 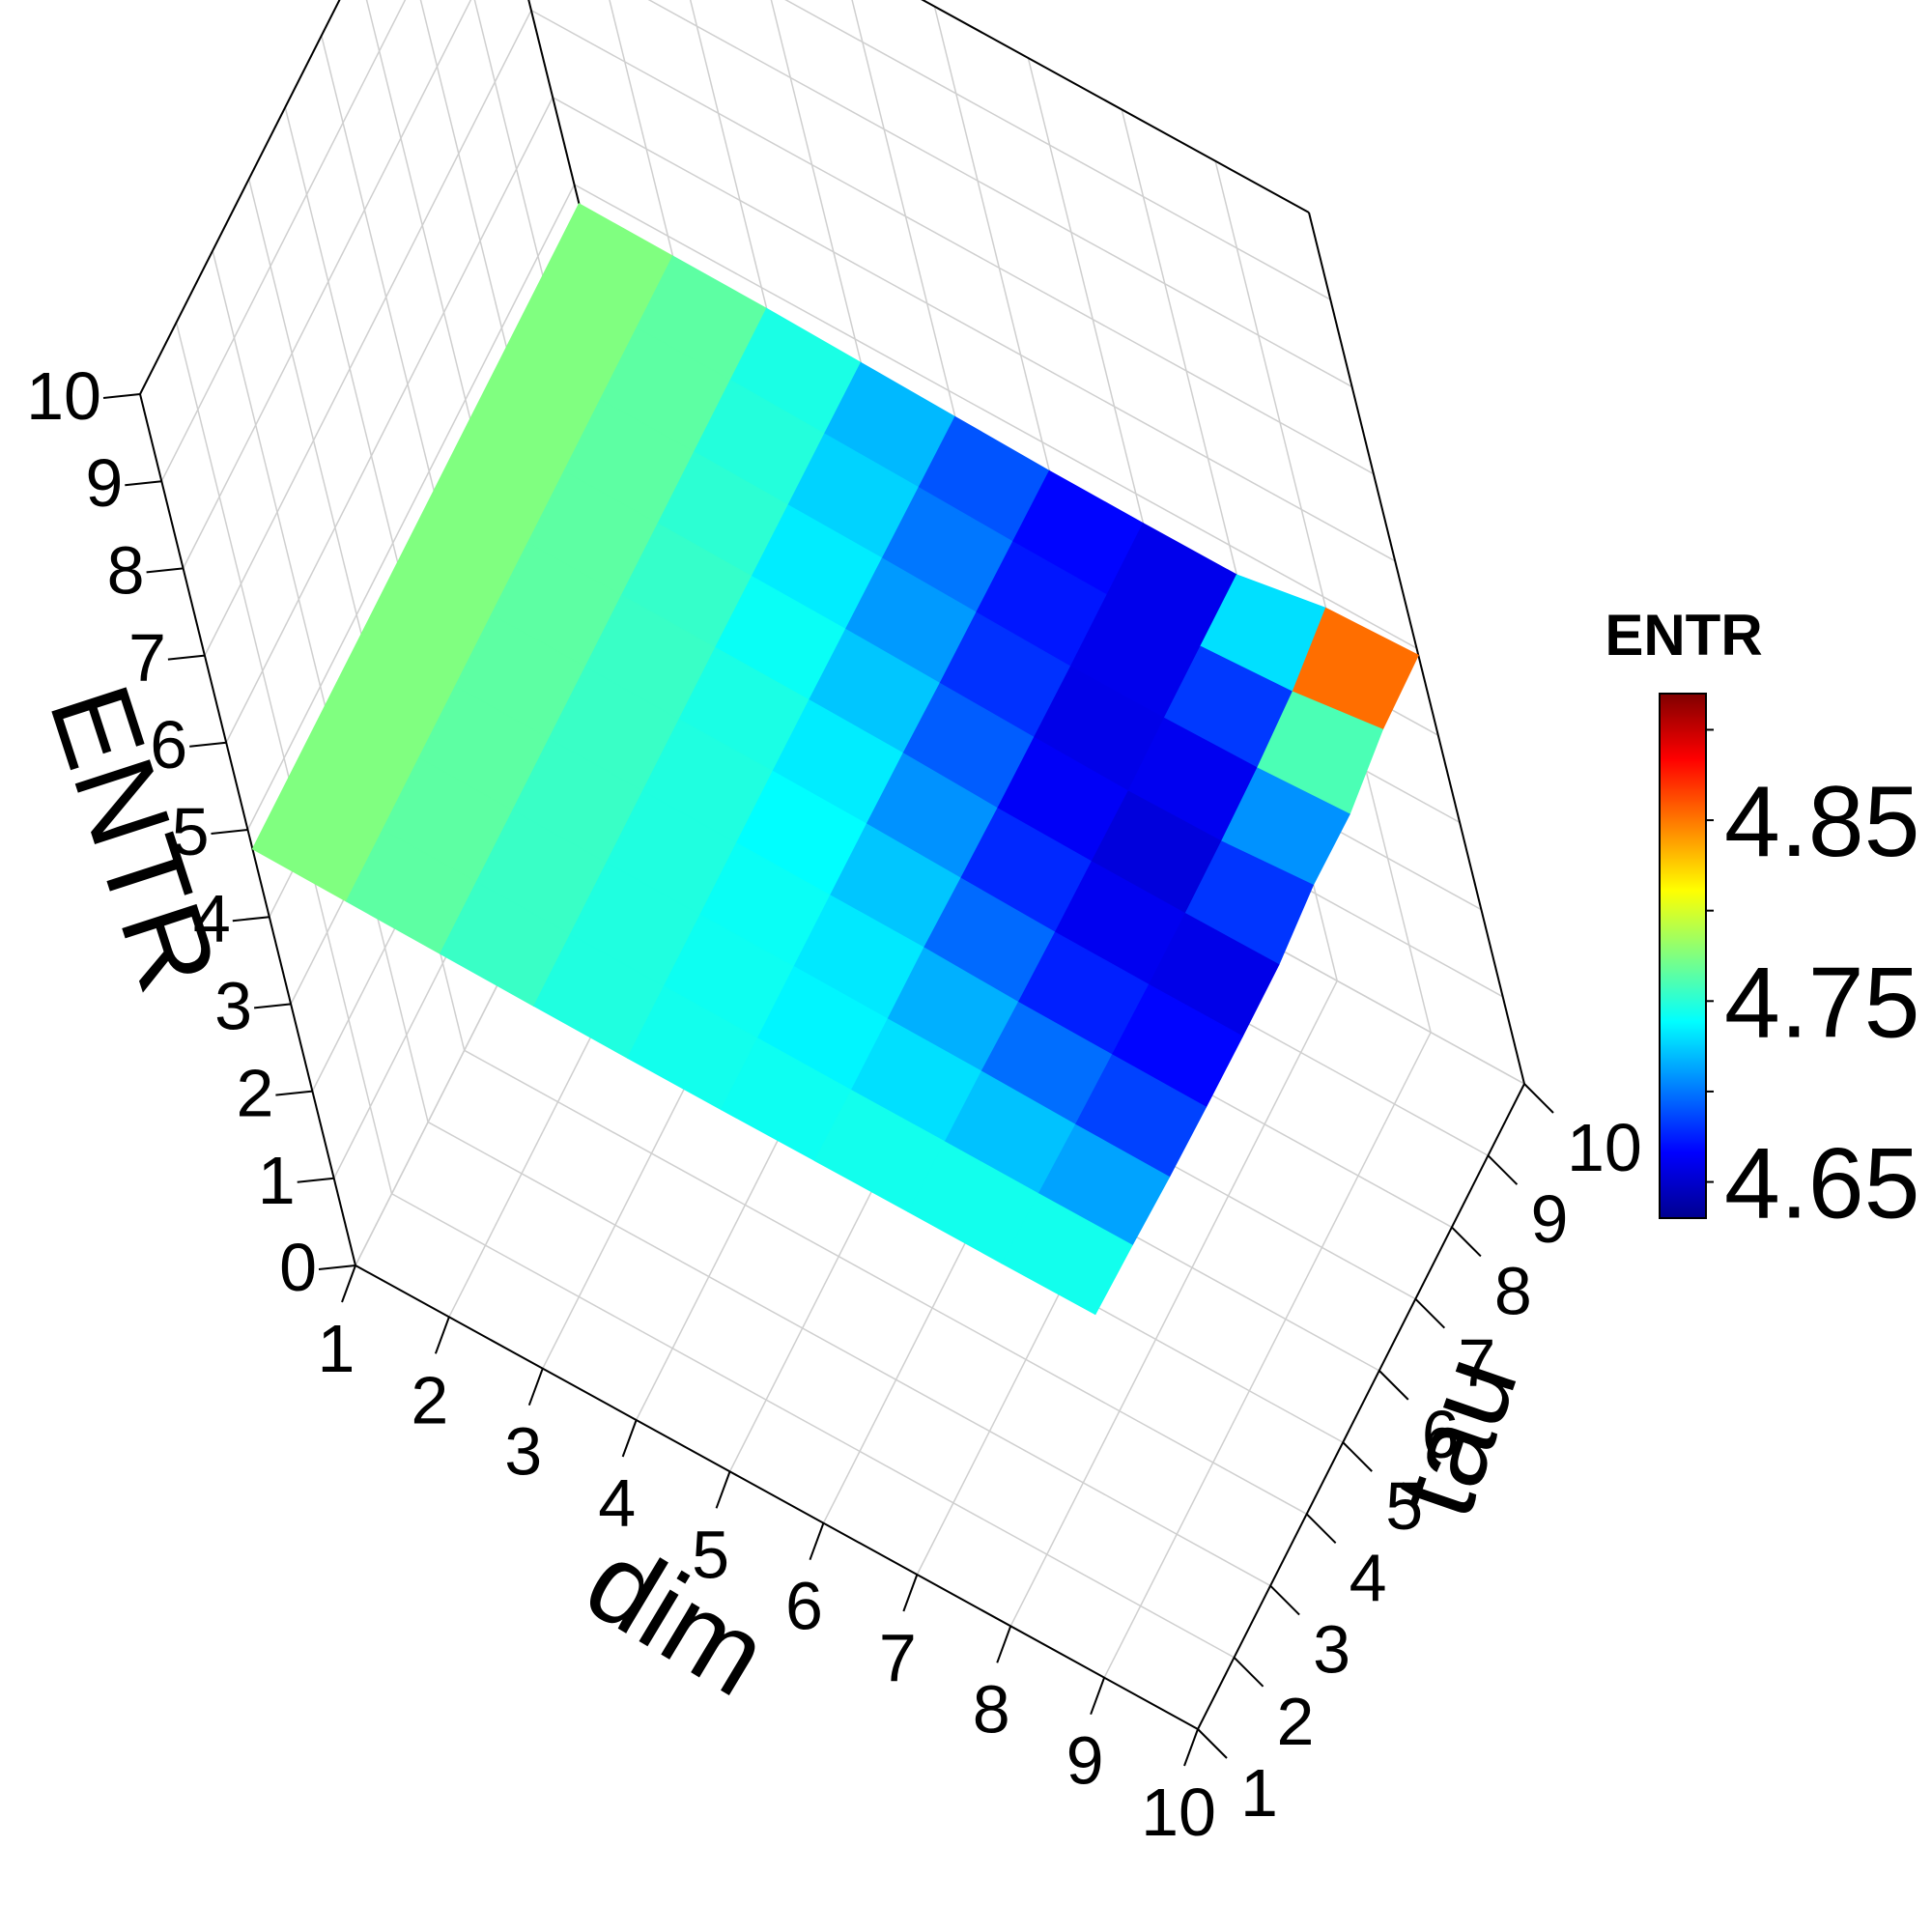 What do you see at coordinates (1441, 1434) in the screenshot?
I see `y-tick-label: 6` at bounding box center [1441, 1434].